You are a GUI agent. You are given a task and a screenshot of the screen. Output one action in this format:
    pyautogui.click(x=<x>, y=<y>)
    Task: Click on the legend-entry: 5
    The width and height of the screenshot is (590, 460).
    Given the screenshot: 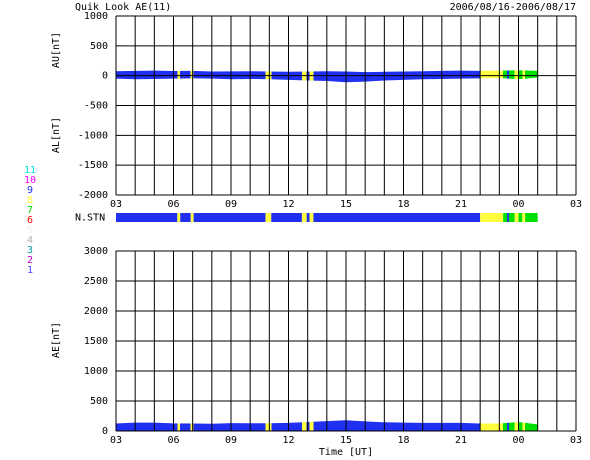 What is the action you would take?
    pyautogui.click(x=30, y=230)
    